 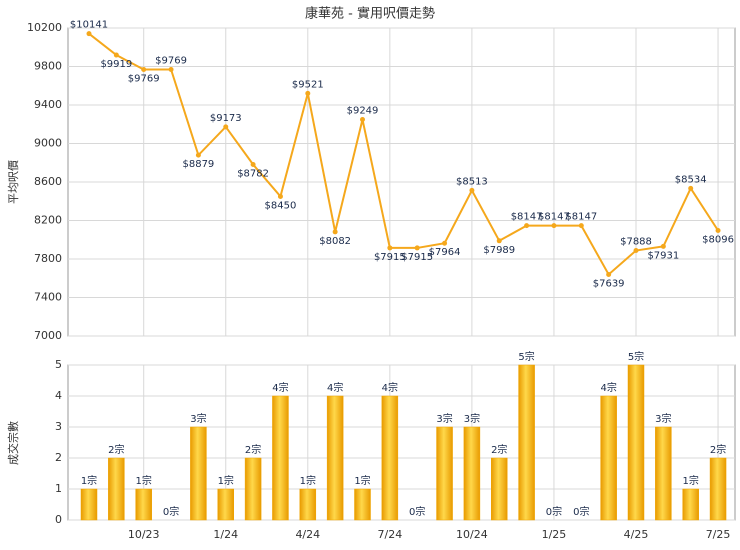 What do you see at coordinates (718, 240) in the screenshot?
I see `data-label: $8096` at bounding box center [718, 240].